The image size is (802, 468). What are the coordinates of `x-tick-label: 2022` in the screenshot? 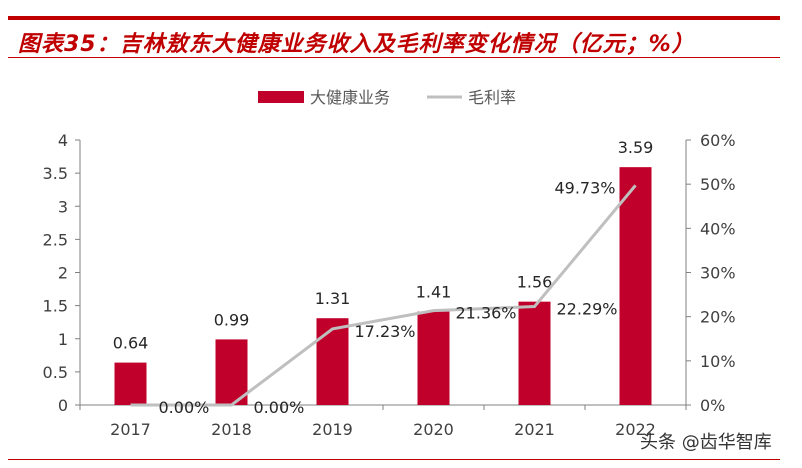 It's located at (635, 429).